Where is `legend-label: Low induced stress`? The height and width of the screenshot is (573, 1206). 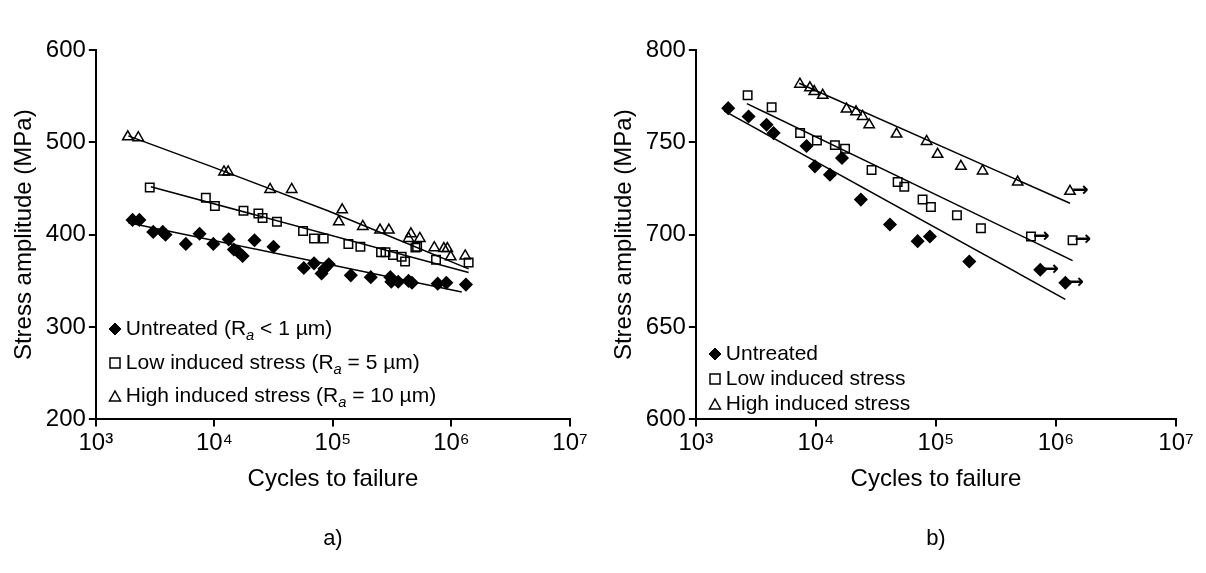
legend-label: Low induced stress is located at coordinates (815, 378).